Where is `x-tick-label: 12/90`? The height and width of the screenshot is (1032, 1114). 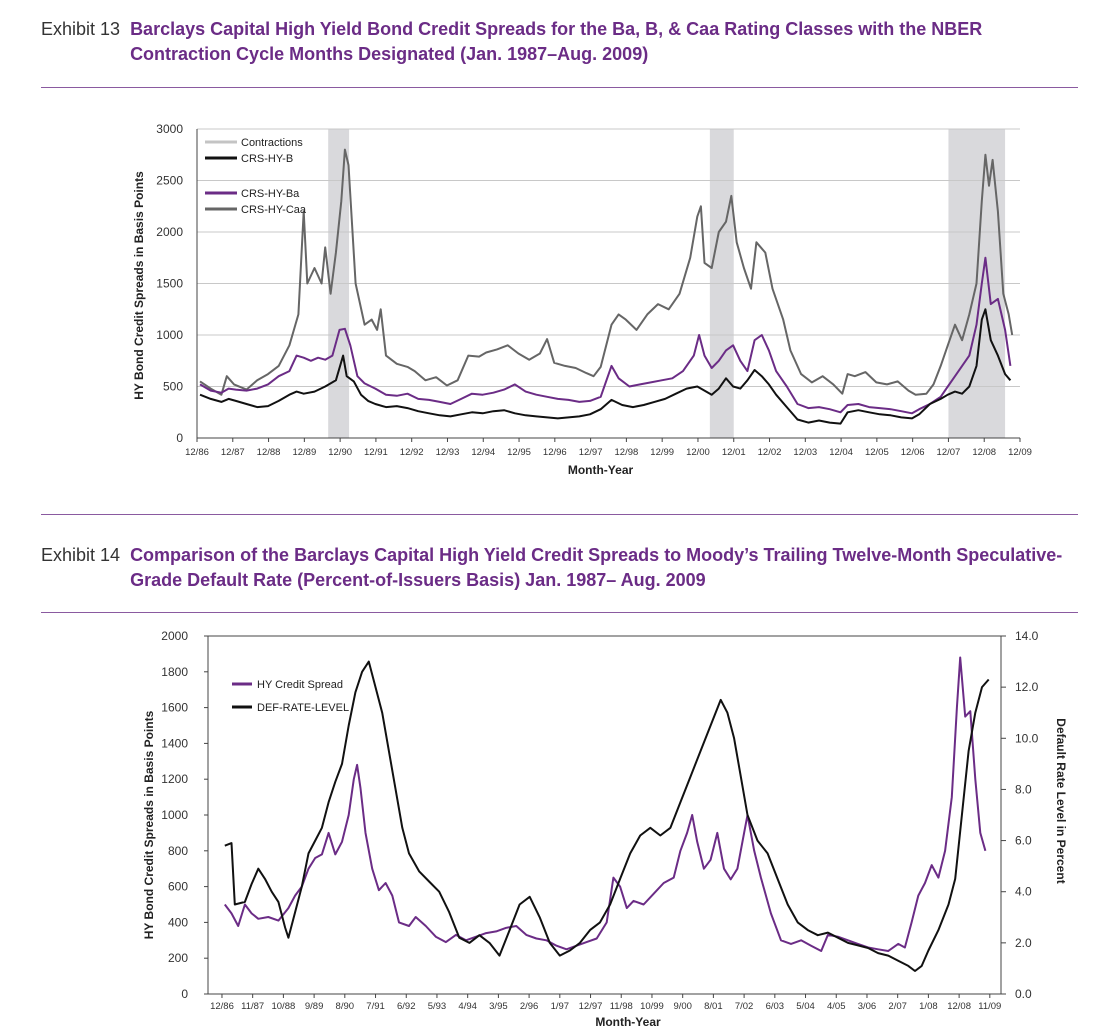
x-tick-label: 12/90 is located at coordinates (340, 452).